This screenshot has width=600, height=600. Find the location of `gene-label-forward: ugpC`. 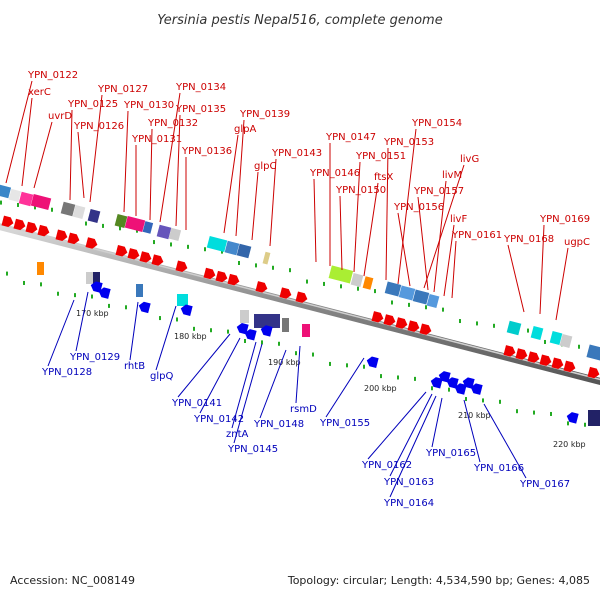

gene-label-forward: ugpC is located at coordinates (577, 242).